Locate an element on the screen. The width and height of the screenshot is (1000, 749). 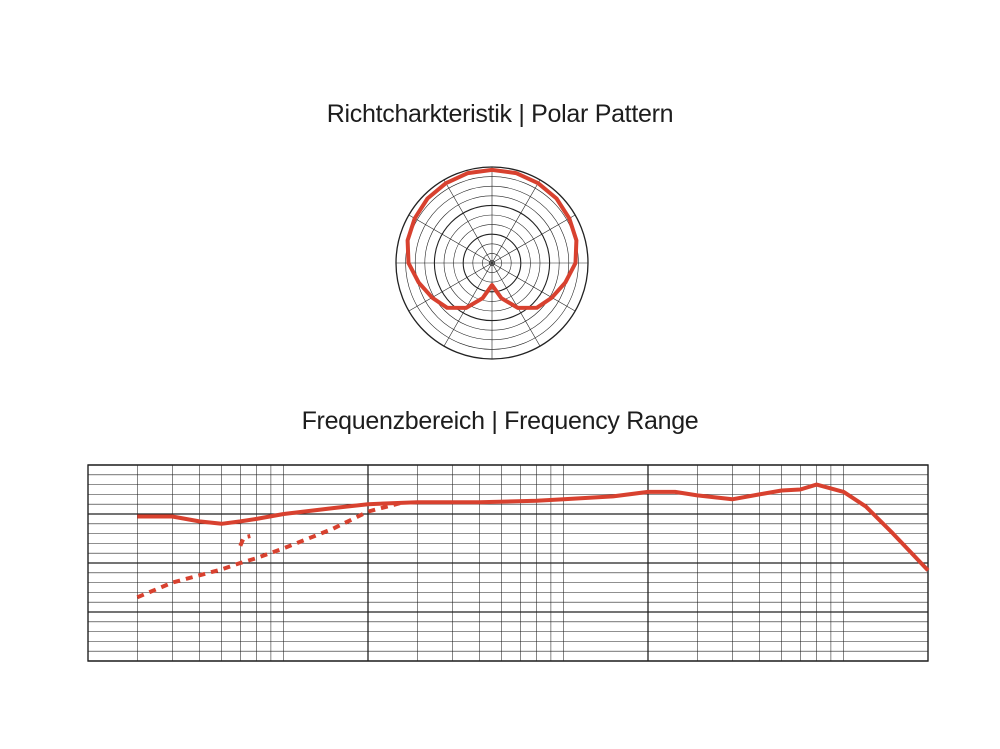
frequency-range-title: Frequenzbereich | Frequency Range is located at coordinates (500, 421).